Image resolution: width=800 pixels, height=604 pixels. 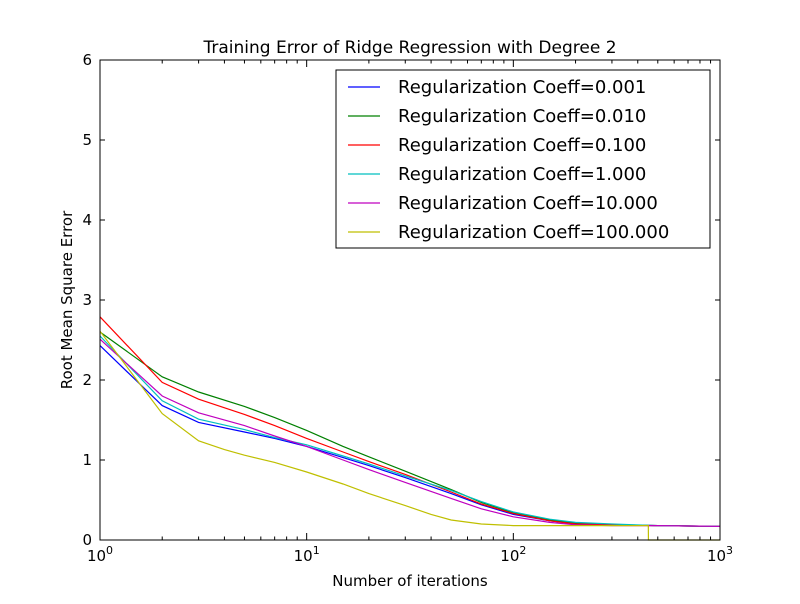 I want to click on legend-label-0: Regularization Coeff=0.001, so click(x=522, y=87).